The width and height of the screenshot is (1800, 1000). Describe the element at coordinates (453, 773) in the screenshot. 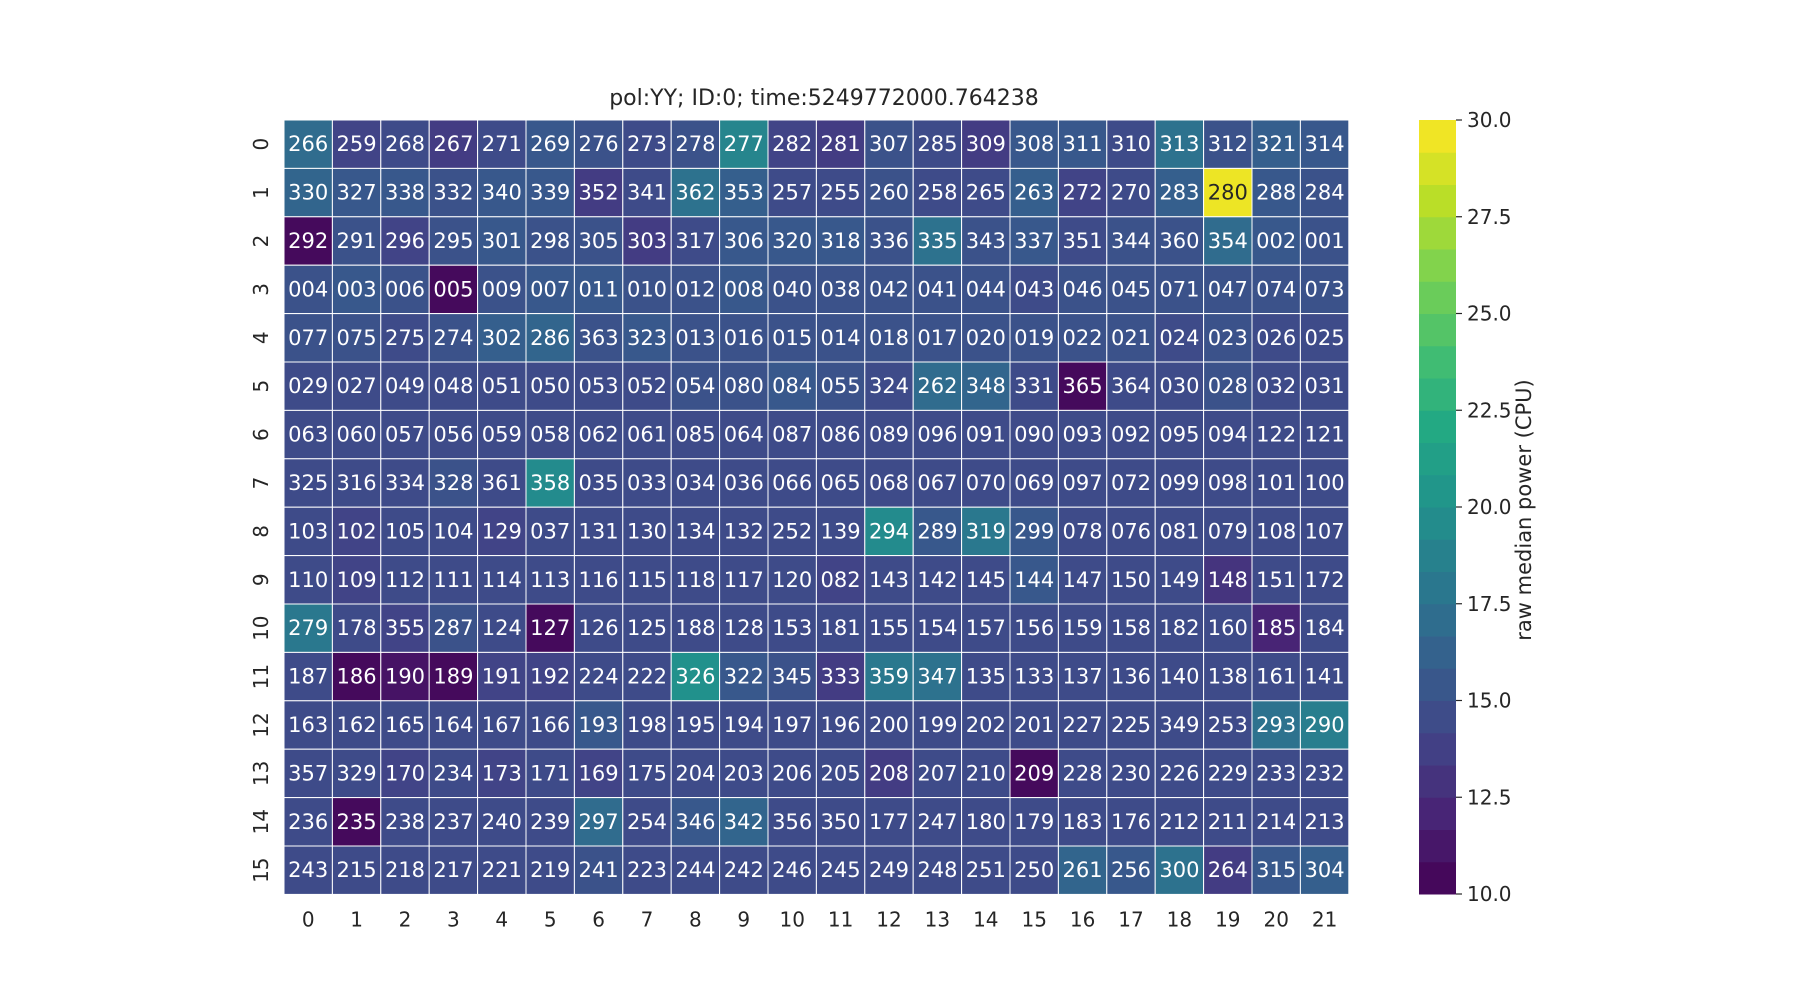

I see `cell-annotation: 234` at that location.